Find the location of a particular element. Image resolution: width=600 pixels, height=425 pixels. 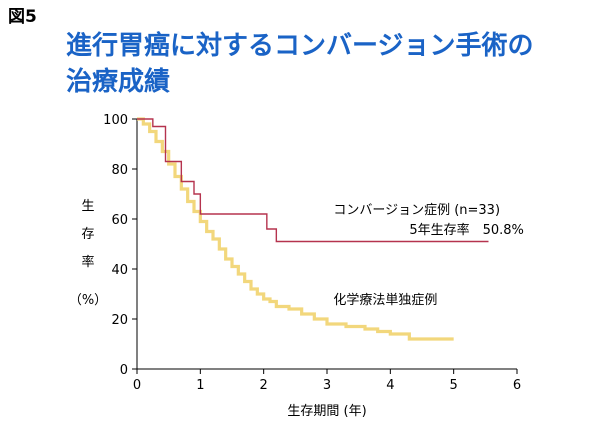

figure-label: 図5 is located at coordinates (22, 17).